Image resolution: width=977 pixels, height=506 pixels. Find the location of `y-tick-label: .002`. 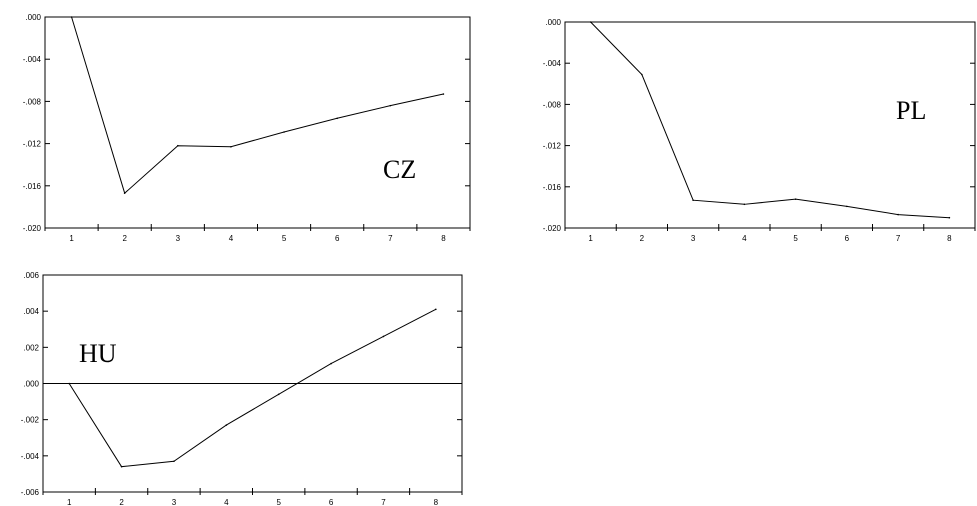

y-tick-label: .002 is located at coordinates (31, 347).